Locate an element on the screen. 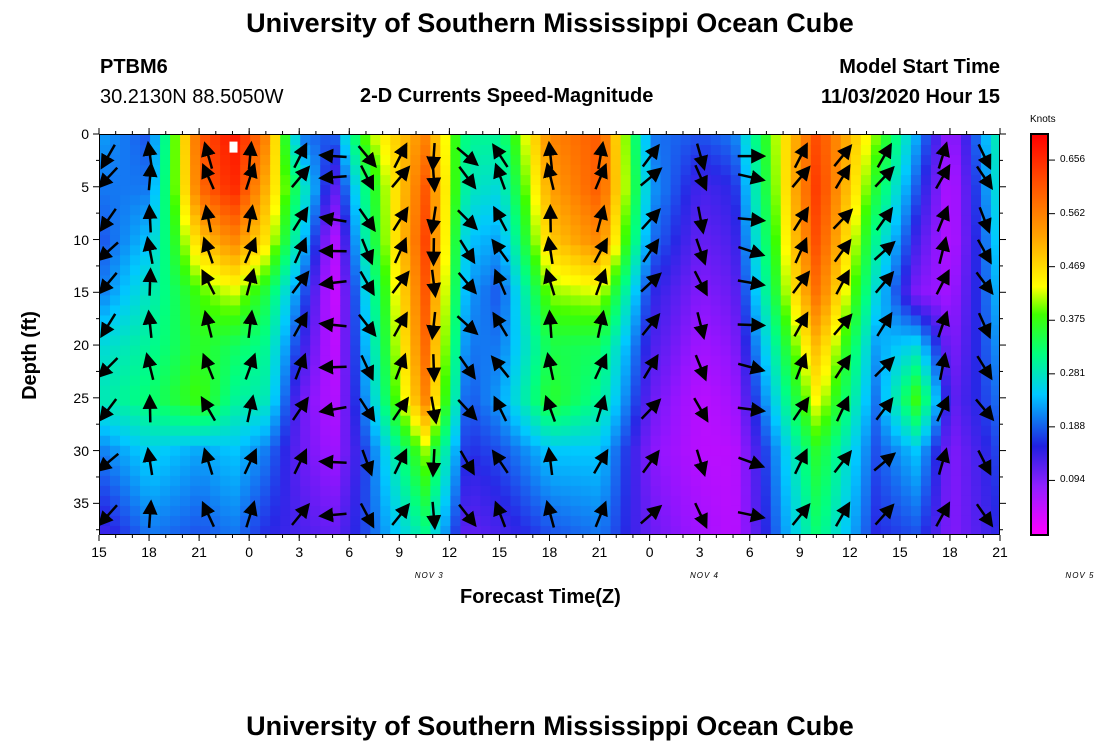 The height and width of the screenshot is (750, 1100). y-tick-label: 20 is located at coordinates (81, 345).